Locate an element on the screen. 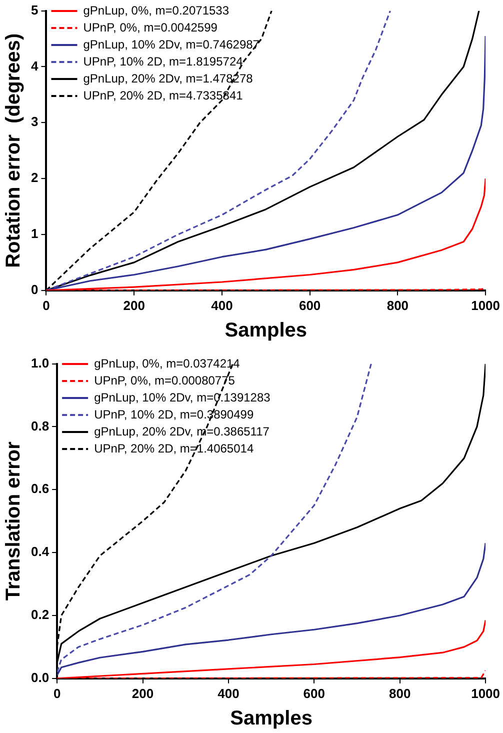 The image size is (503, 733). y-tick-label: 3 is located at coordinates (34, 122).